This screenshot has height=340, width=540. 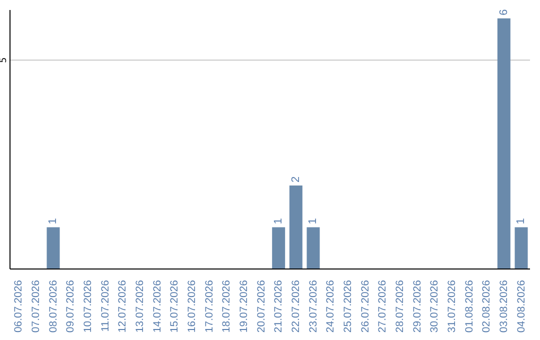 I want to click on x-tick-label: 01.08.2026, so click(x=469, y=306).